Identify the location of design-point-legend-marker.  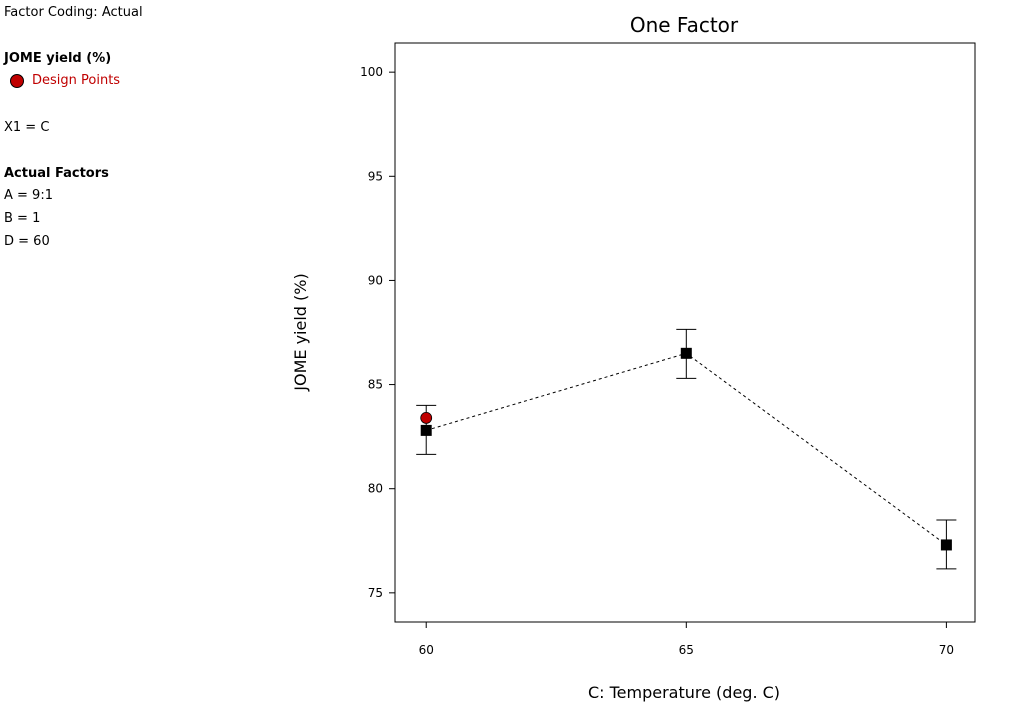
(17, 80).